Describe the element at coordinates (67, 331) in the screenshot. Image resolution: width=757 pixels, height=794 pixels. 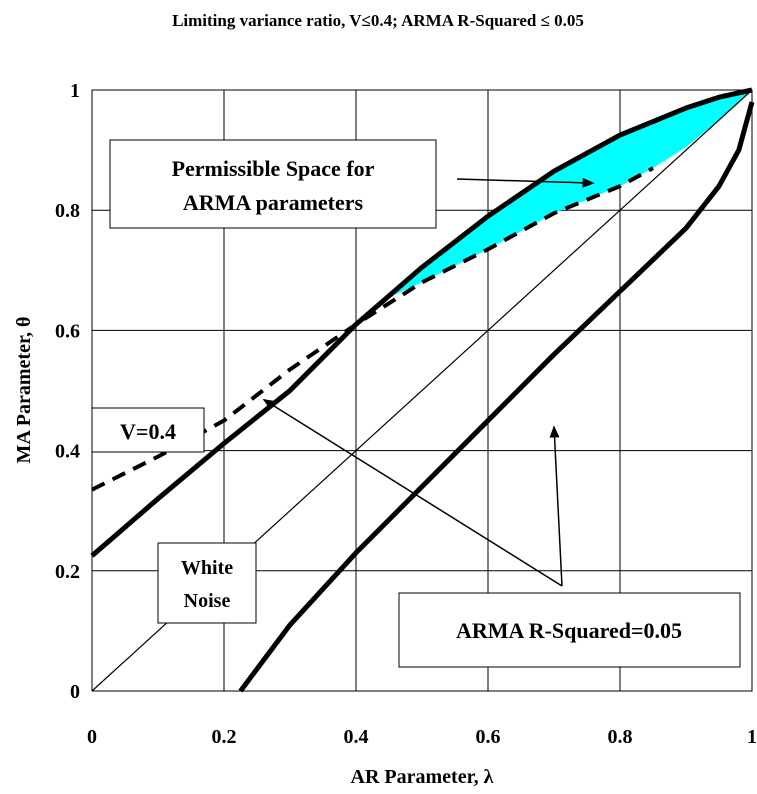
I see `y-tick-label: 0.6` at that location.